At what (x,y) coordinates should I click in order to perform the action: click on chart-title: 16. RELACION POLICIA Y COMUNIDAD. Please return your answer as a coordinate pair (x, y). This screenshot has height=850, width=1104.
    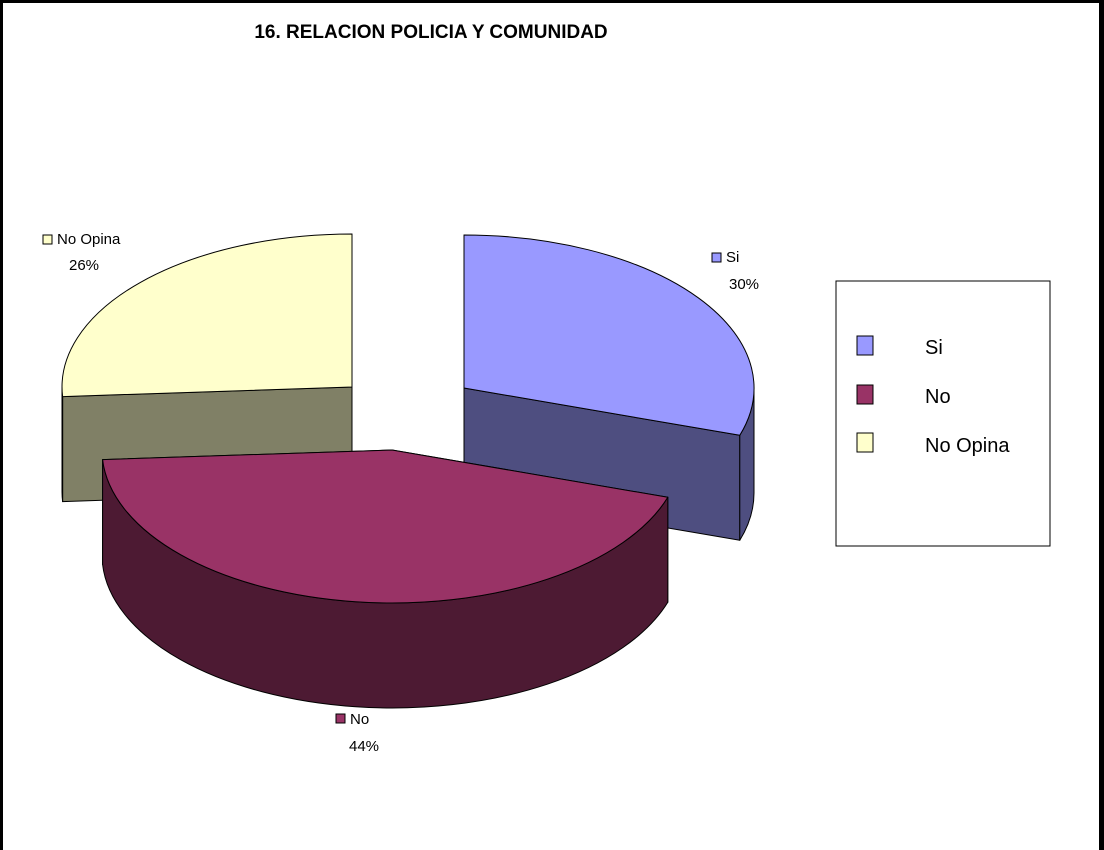
    Looking at the image, I should click on (430, 32).